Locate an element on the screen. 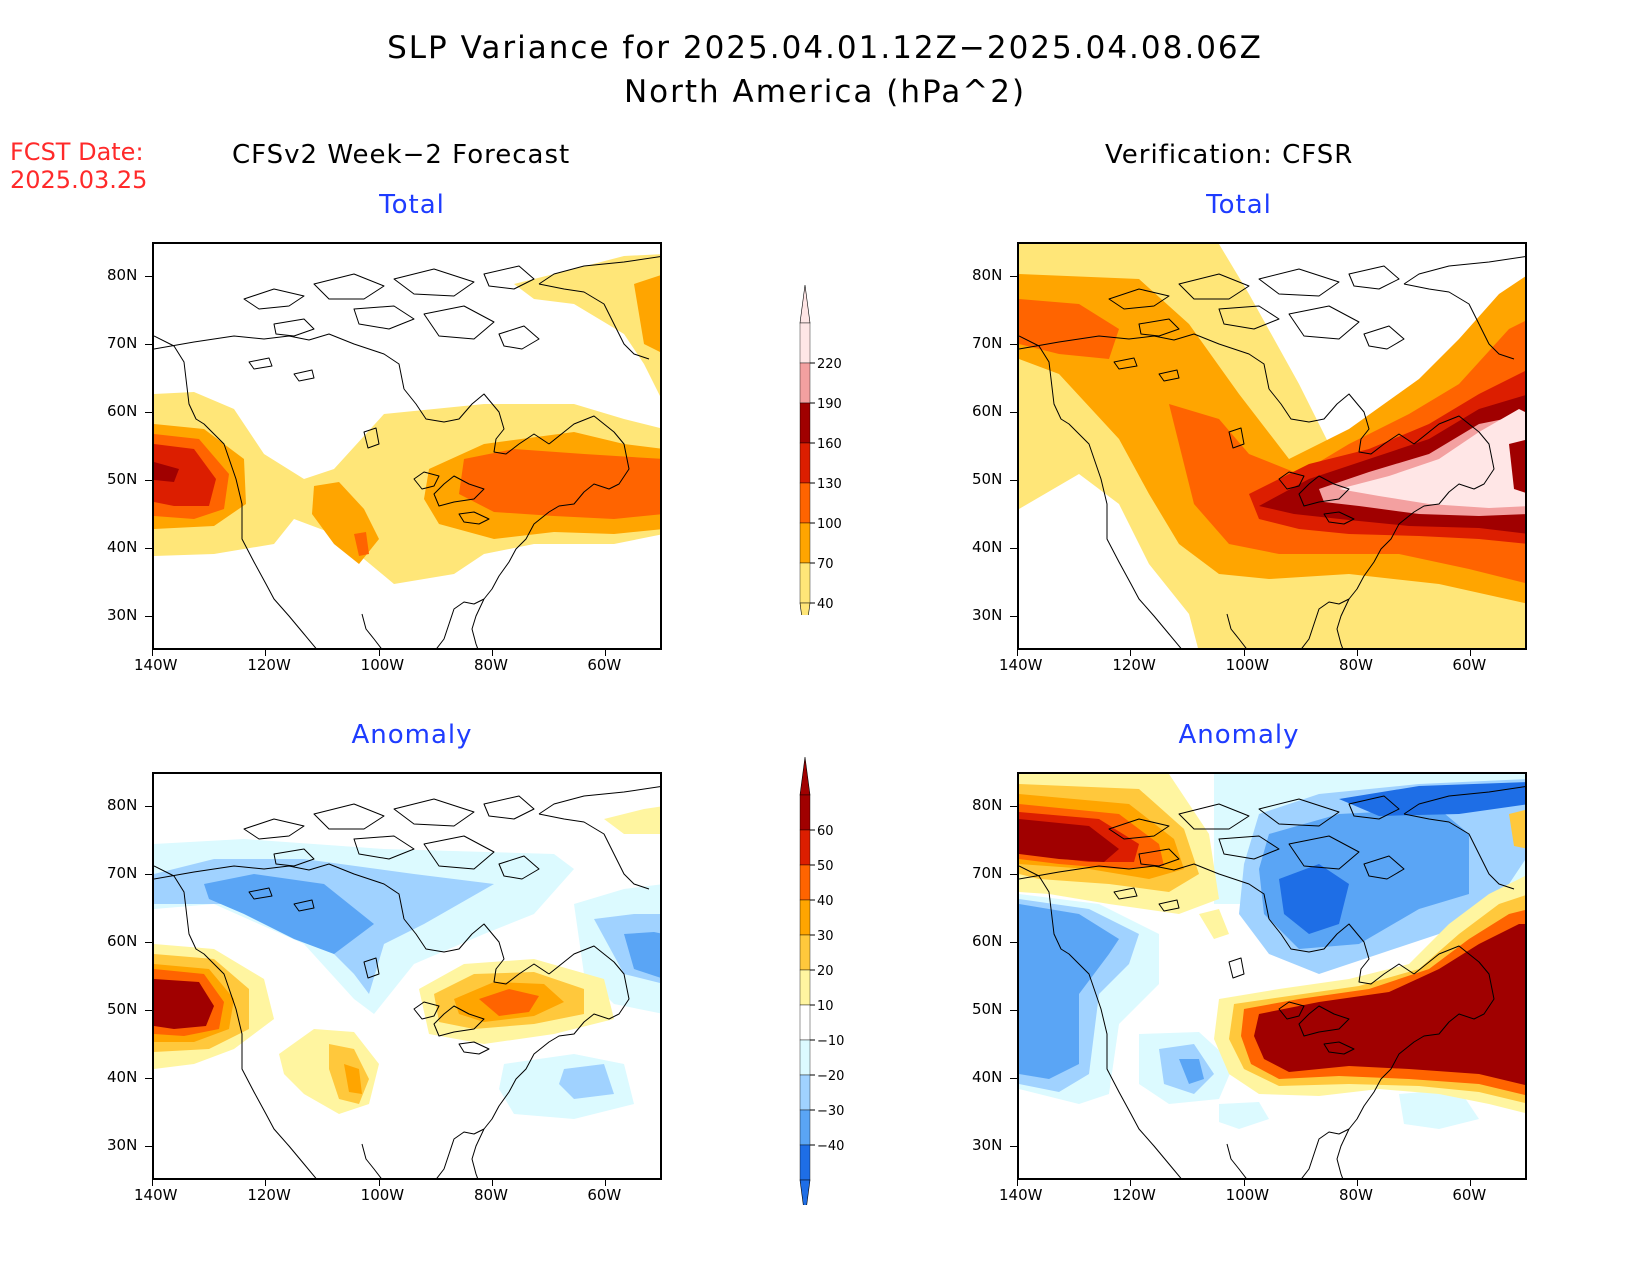 This screenshot has height=1275, width=1650. colorbar-top-arrow is located at coordinates (805, 776).